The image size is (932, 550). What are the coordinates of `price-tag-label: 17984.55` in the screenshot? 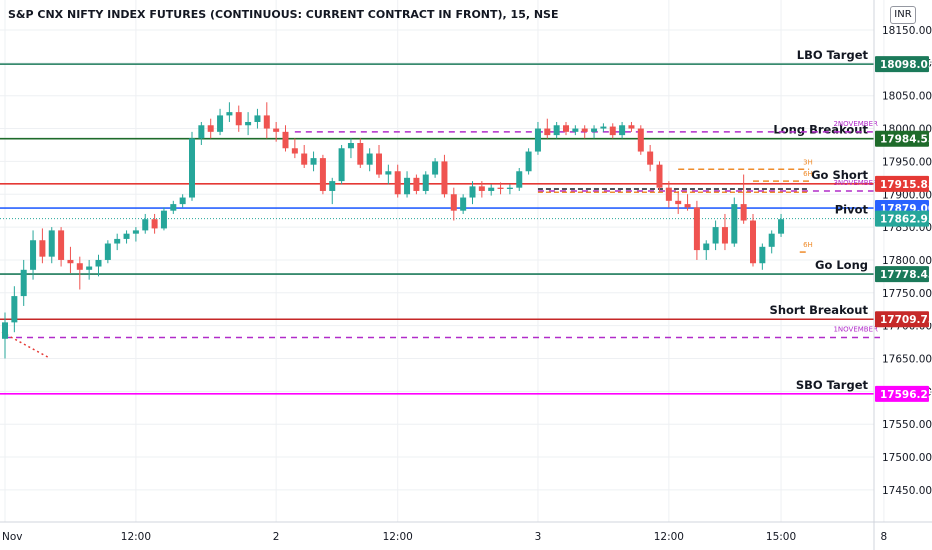 It's located at (906, 140).